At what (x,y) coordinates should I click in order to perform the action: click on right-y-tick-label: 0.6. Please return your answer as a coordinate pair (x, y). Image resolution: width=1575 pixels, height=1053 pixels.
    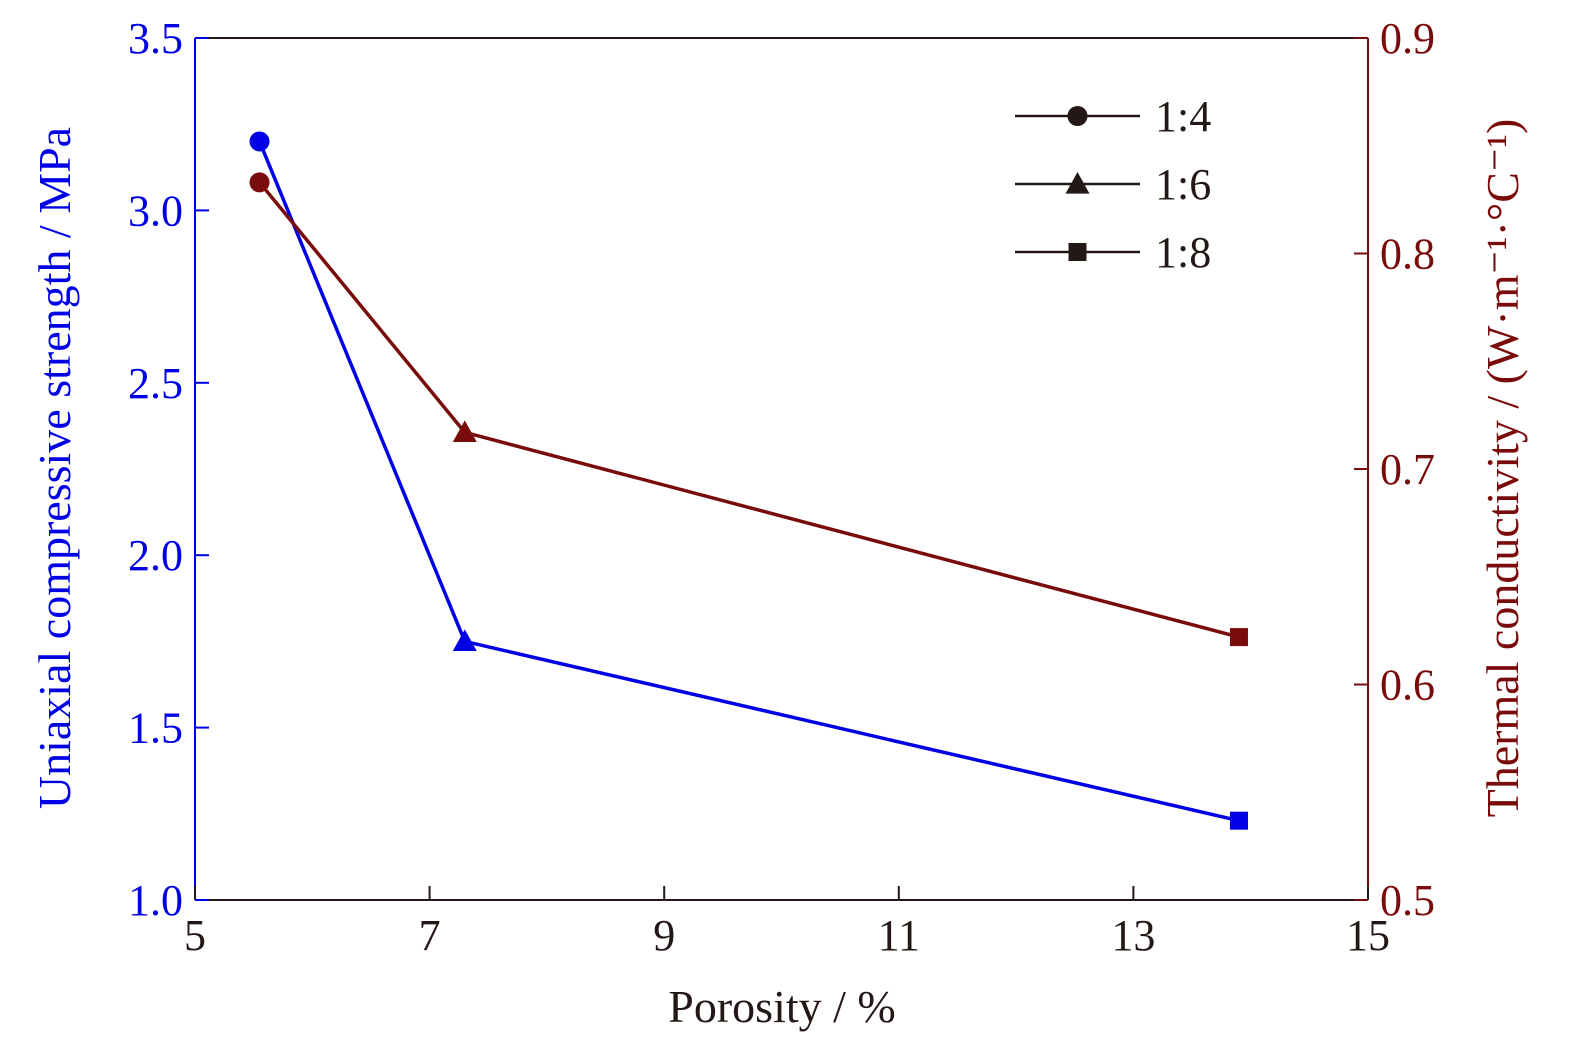
    Looking at the image, I should click on (1407, 685).